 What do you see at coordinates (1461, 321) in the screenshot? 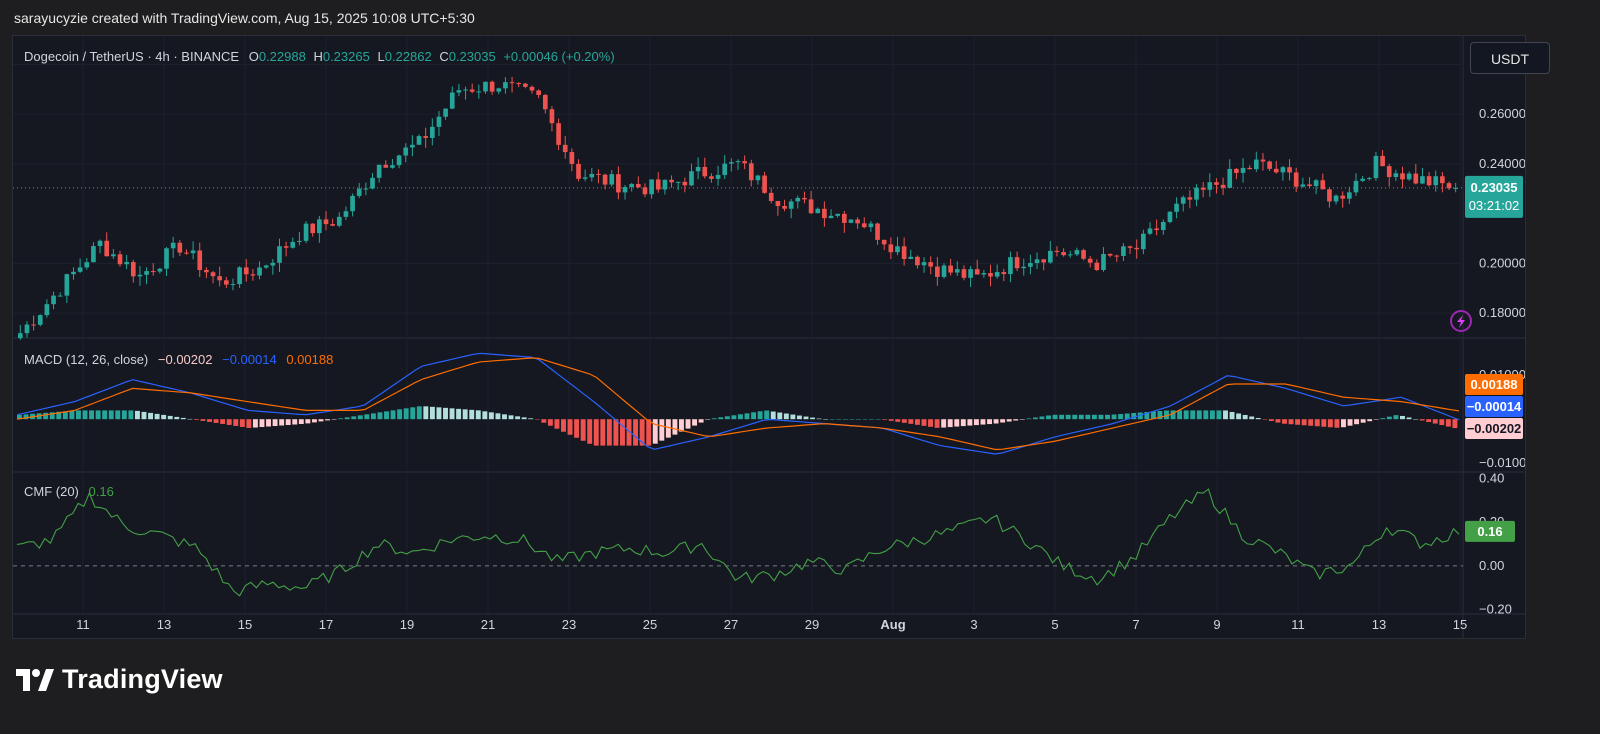
I see `lightning-icon` at bounding box center [1461, 321].